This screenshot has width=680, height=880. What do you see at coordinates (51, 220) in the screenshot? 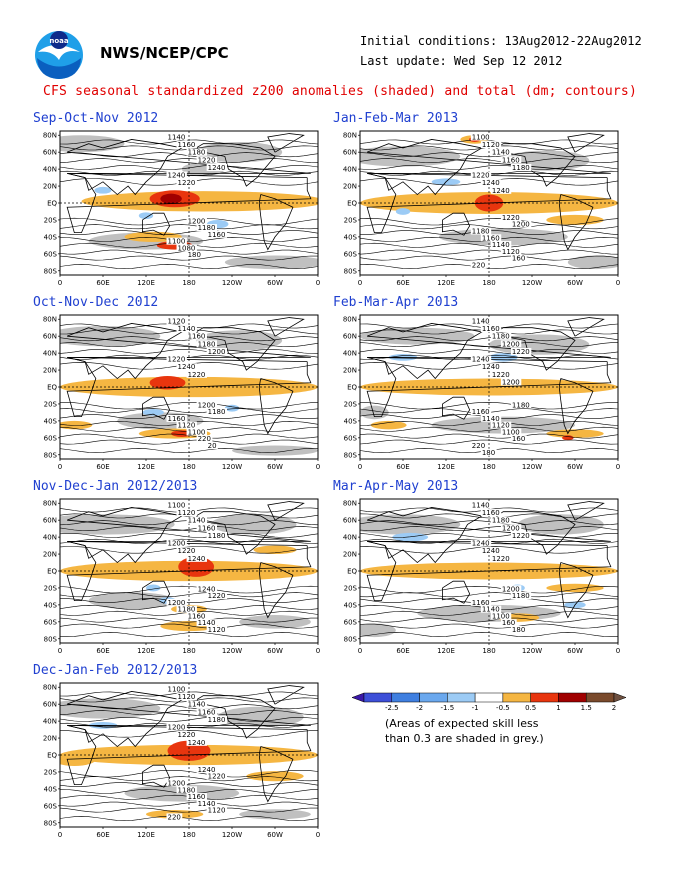
I see `lat-label: 20S` at bounding box center [51, 220].